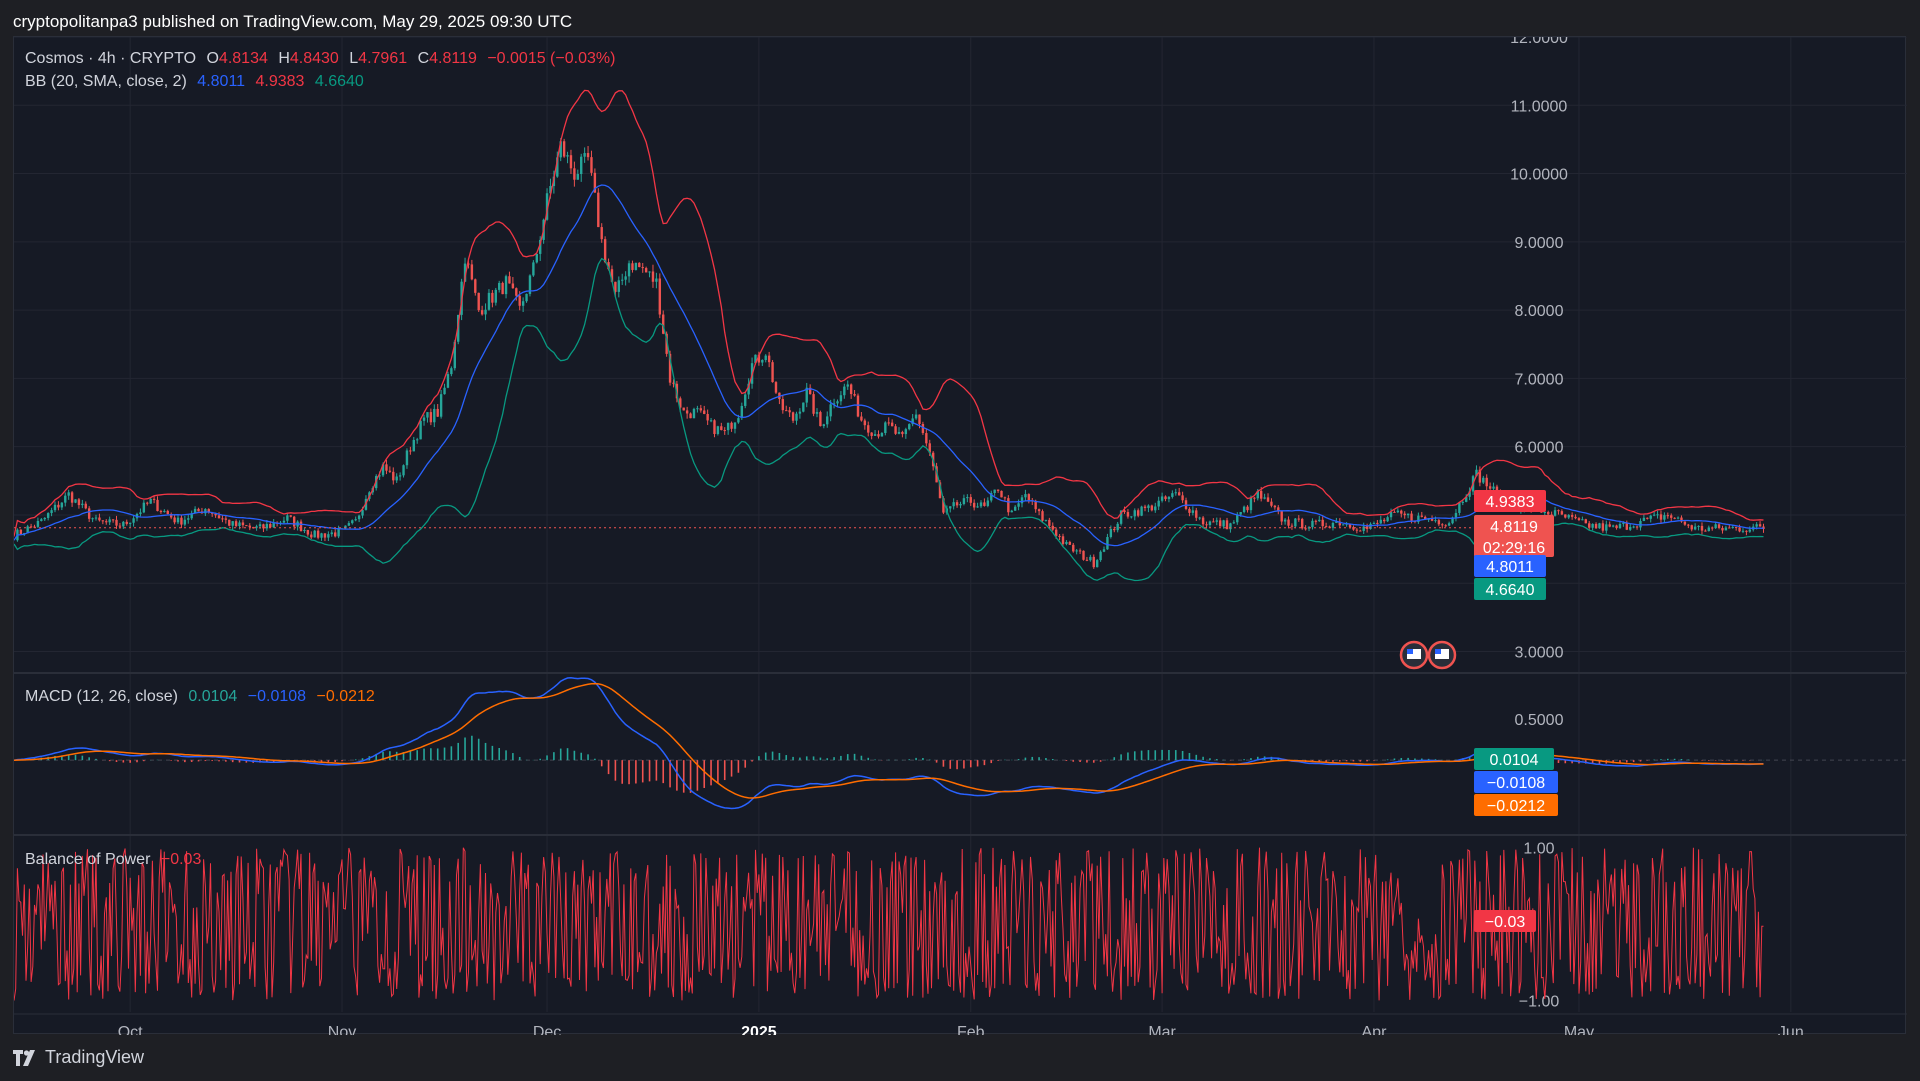 The image size is (1920, 1081). Describe the element at coordinates (889, 924) in the screenshot. I see `bop-line` at that location.